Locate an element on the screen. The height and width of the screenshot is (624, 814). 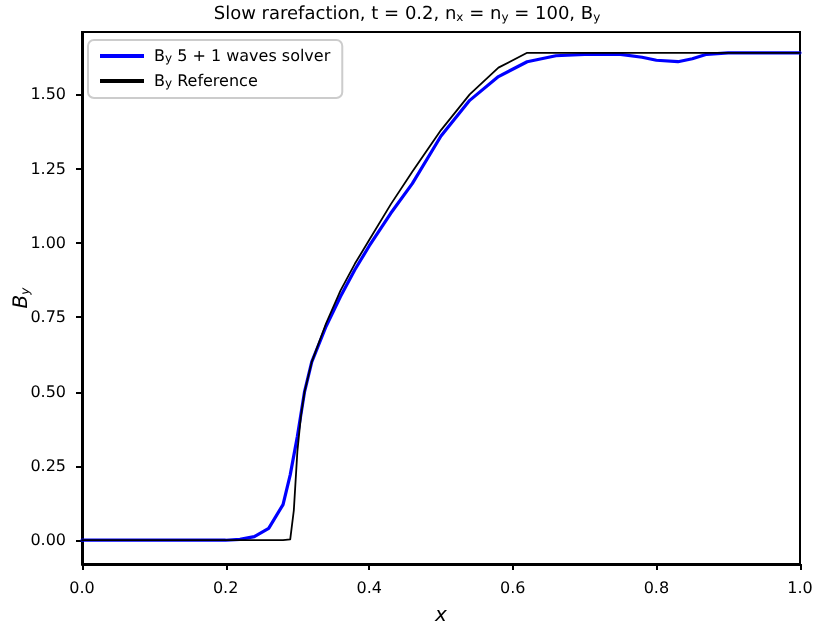
x-axis-title: x is located at coordinates (440, 614).